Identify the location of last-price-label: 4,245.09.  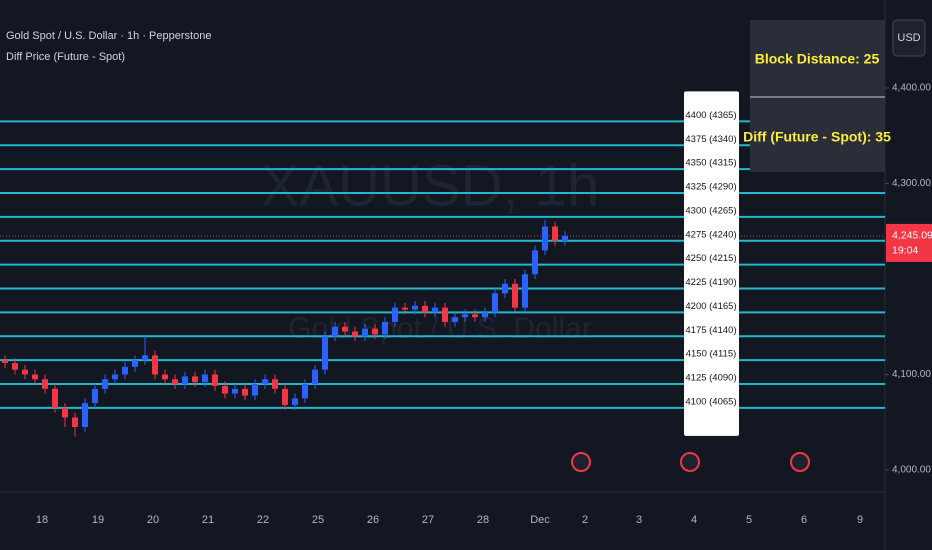
(912, 236).